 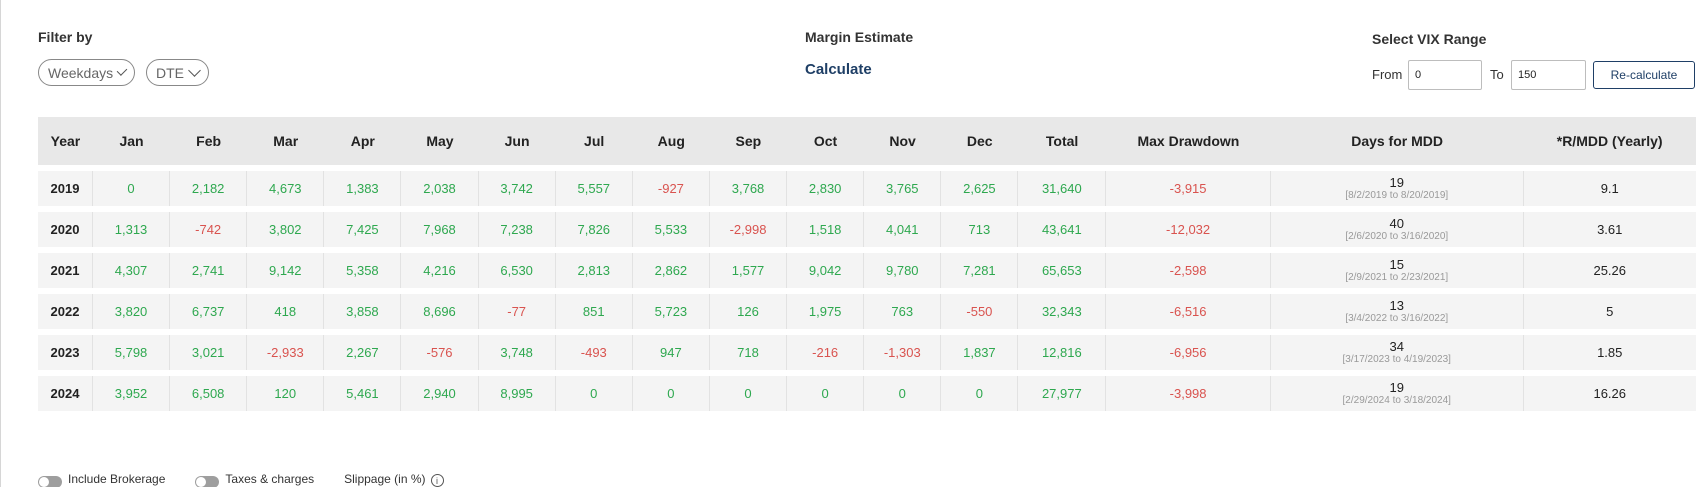 I want to click on month-cell: 3,765, so click(x=903, y=188).